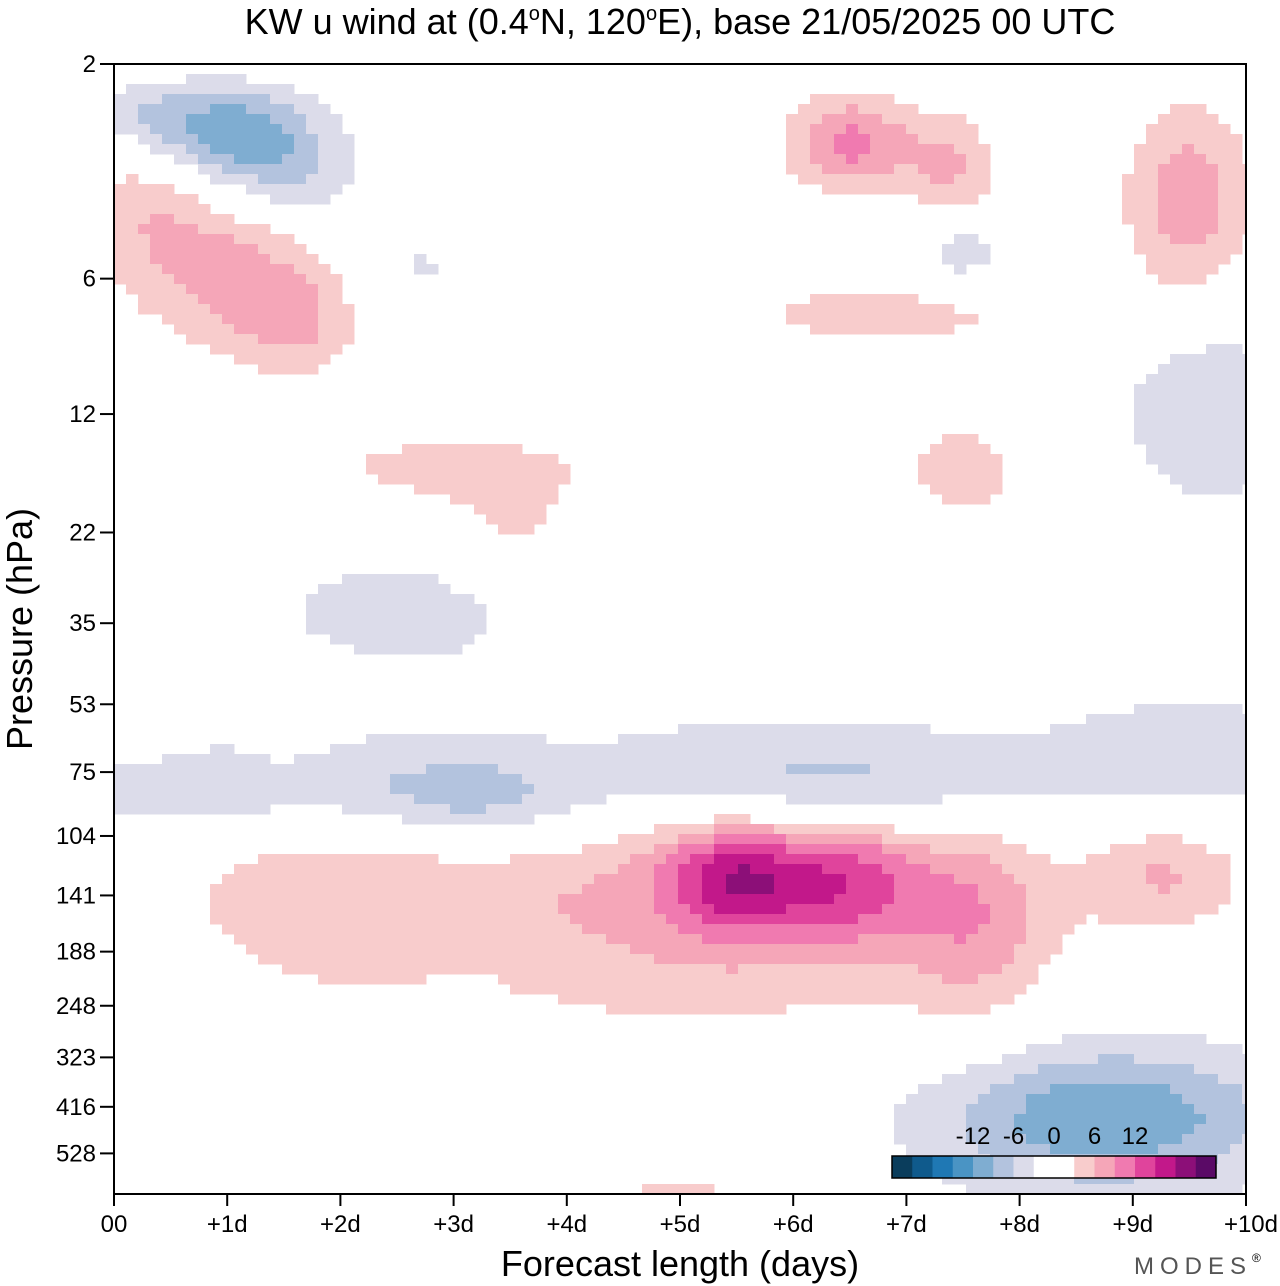  I want to click on colorbar-swatch, so click(1105, 1167).